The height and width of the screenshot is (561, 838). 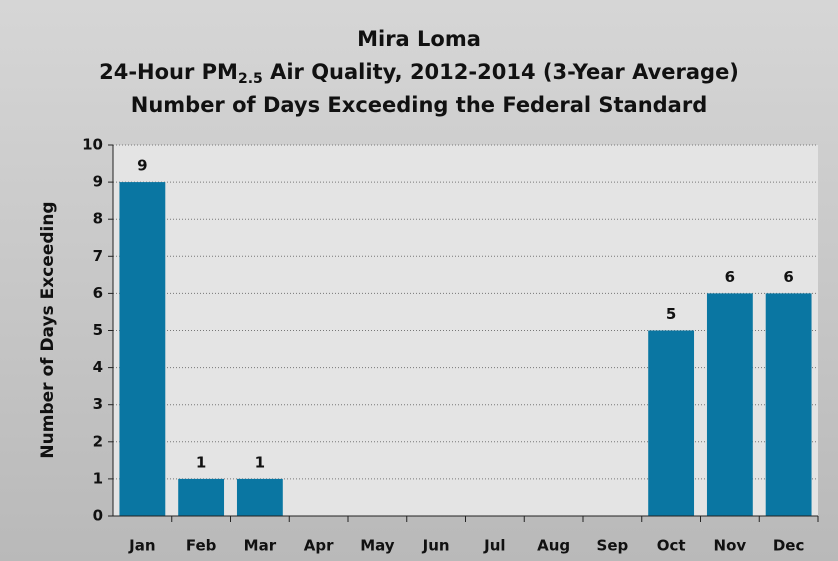 I want to click on x-tick-label: Jul, so click(x=494, y=546).